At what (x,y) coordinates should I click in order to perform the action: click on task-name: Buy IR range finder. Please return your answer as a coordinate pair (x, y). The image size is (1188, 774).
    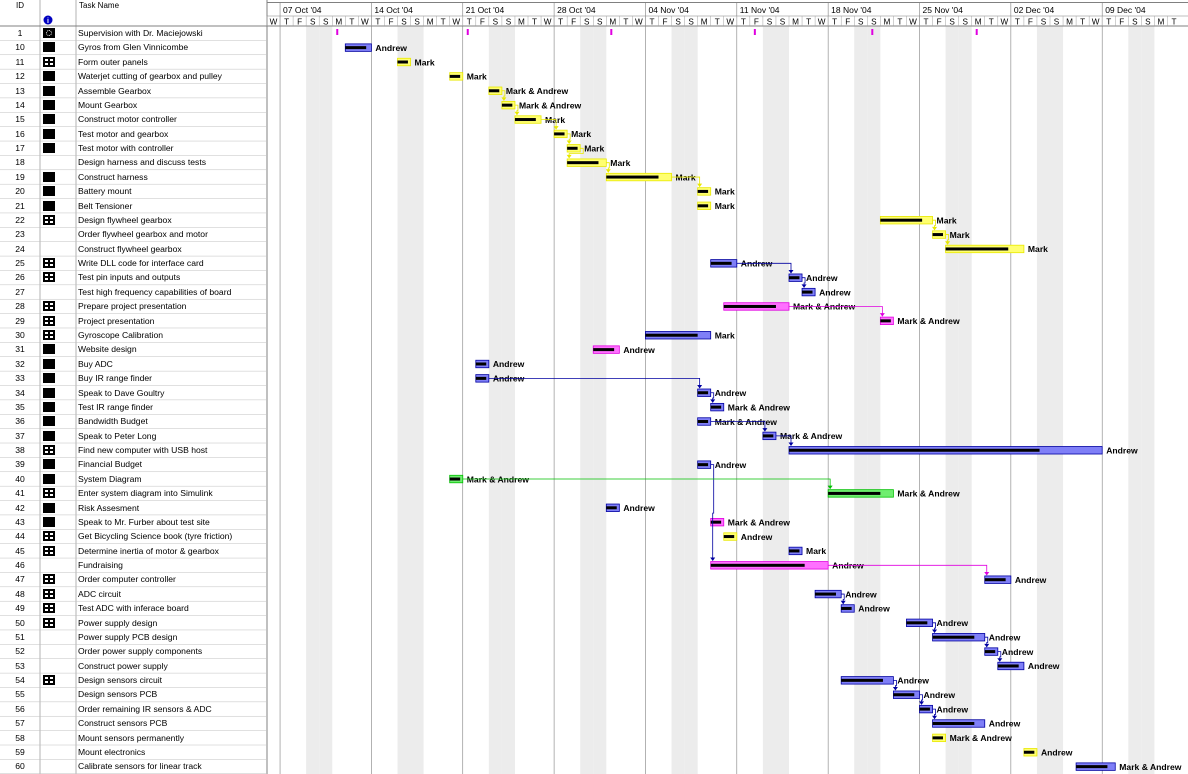
    Looking at the image, I should click on (115, 378).